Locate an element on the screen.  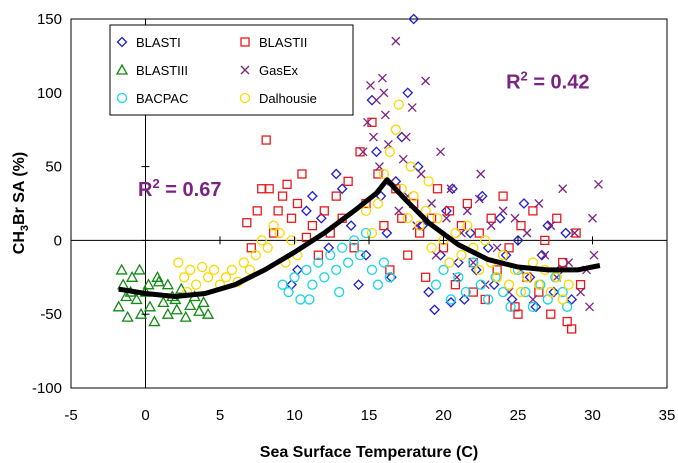
annotation-r2-left: R2 = 0.67 is located at coordinates (179, 188).